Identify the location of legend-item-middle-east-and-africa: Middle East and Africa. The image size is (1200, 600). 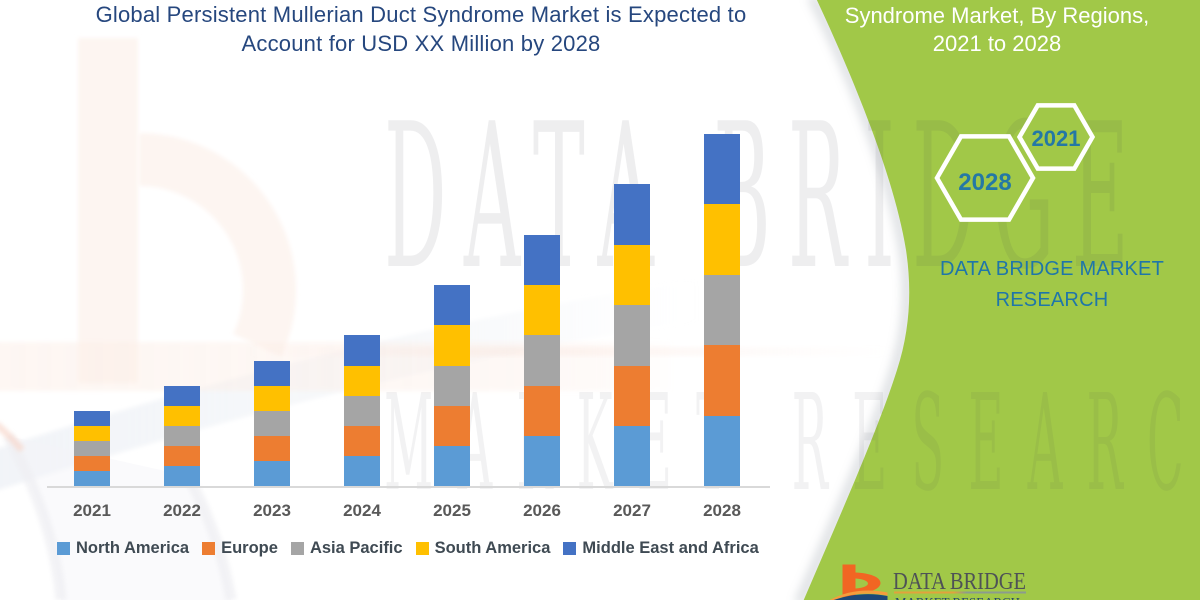
(661, 548).